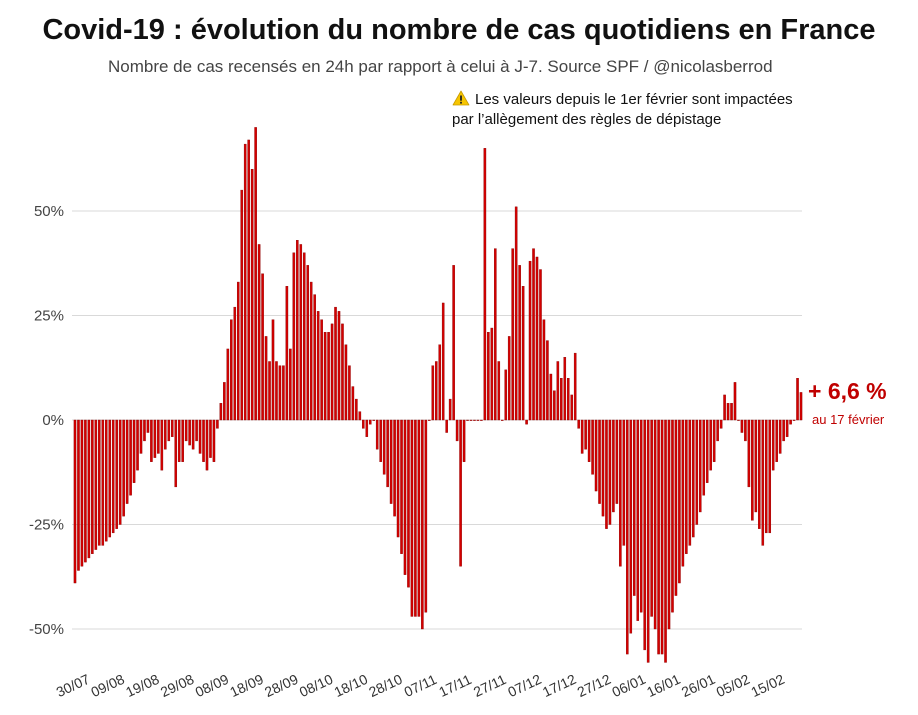 The height and width of the screenshot is (715, 918). Describe the element at coordinates (524, 685) in the screenshot. I see `x-tick-label: 07/12` at that location.